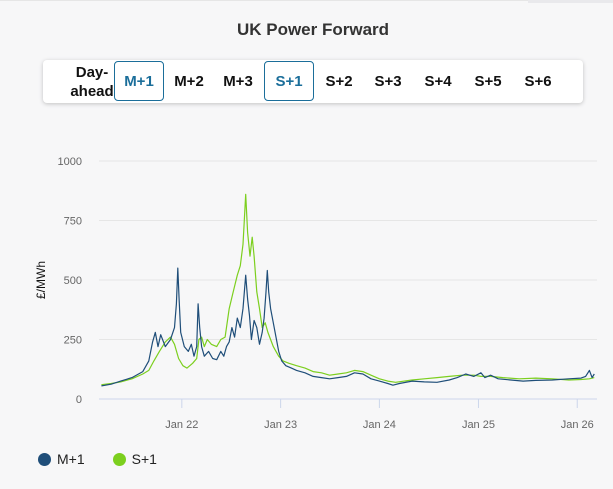 Image resolution: width=613 pixels, height=489 pixels. Describe the element at coordinates (189, 81) in the screenshot. I see `tab-m2: M+2` at that location.